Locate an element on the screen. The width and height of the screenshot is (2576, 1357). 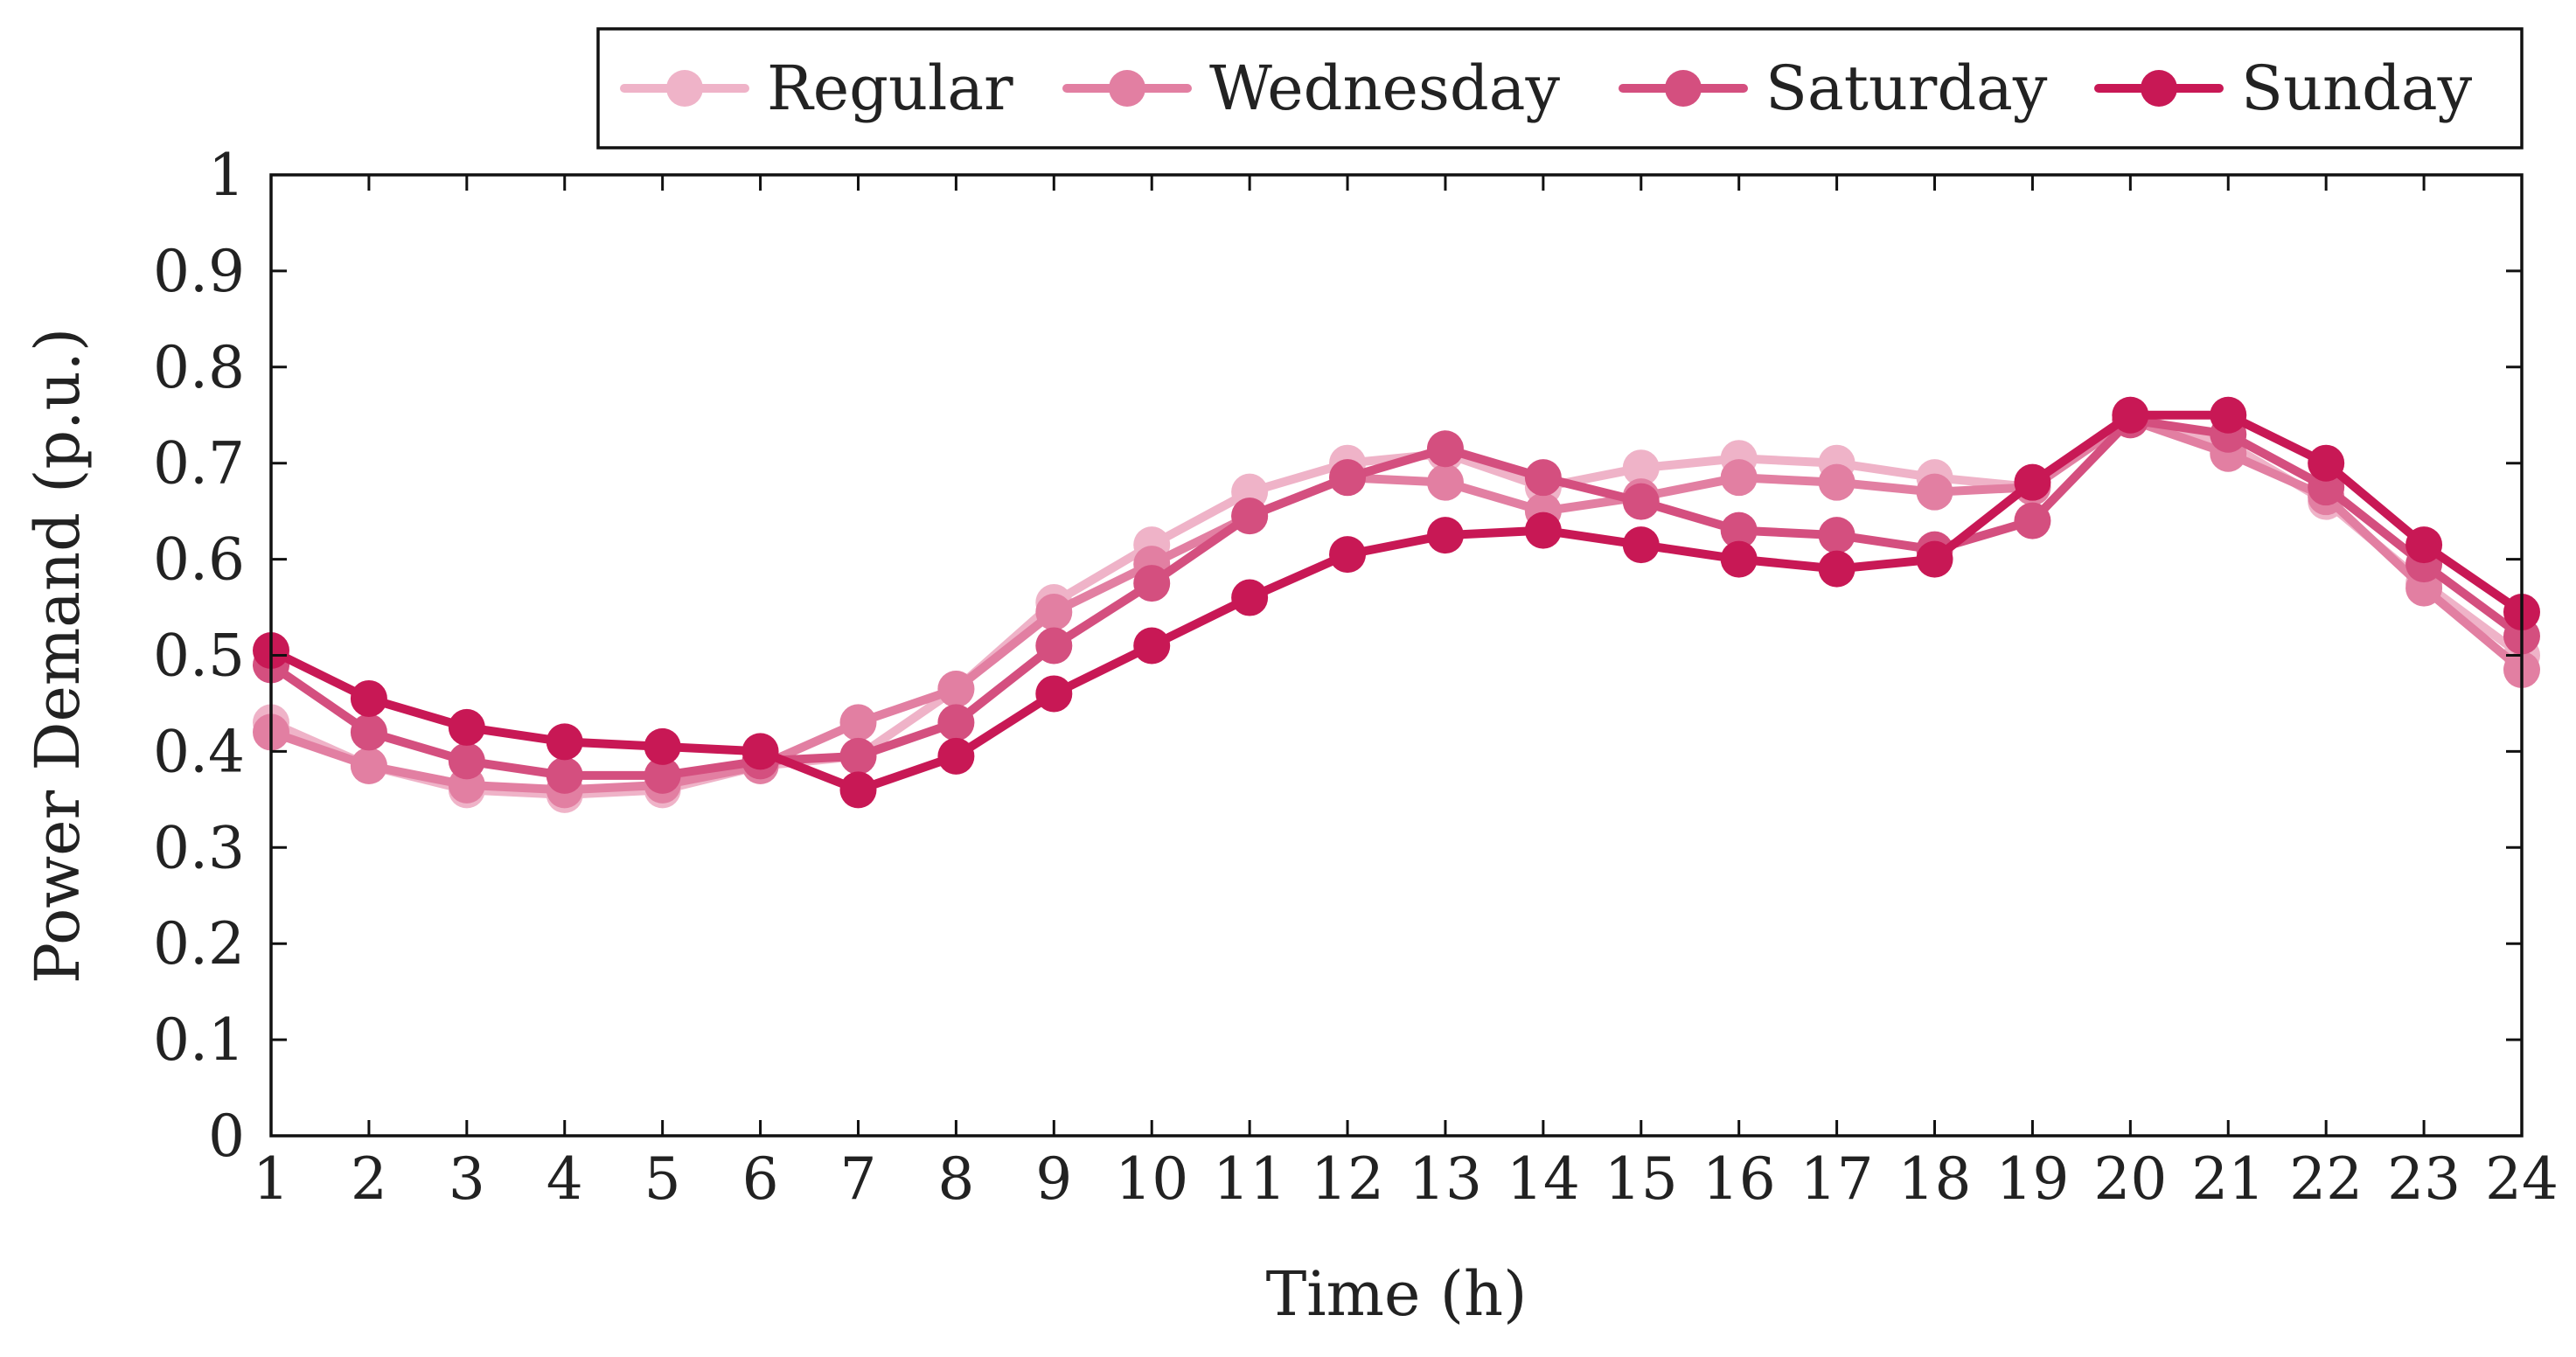
x-tick-label: 21 is located at coordinates (2228, 1179).